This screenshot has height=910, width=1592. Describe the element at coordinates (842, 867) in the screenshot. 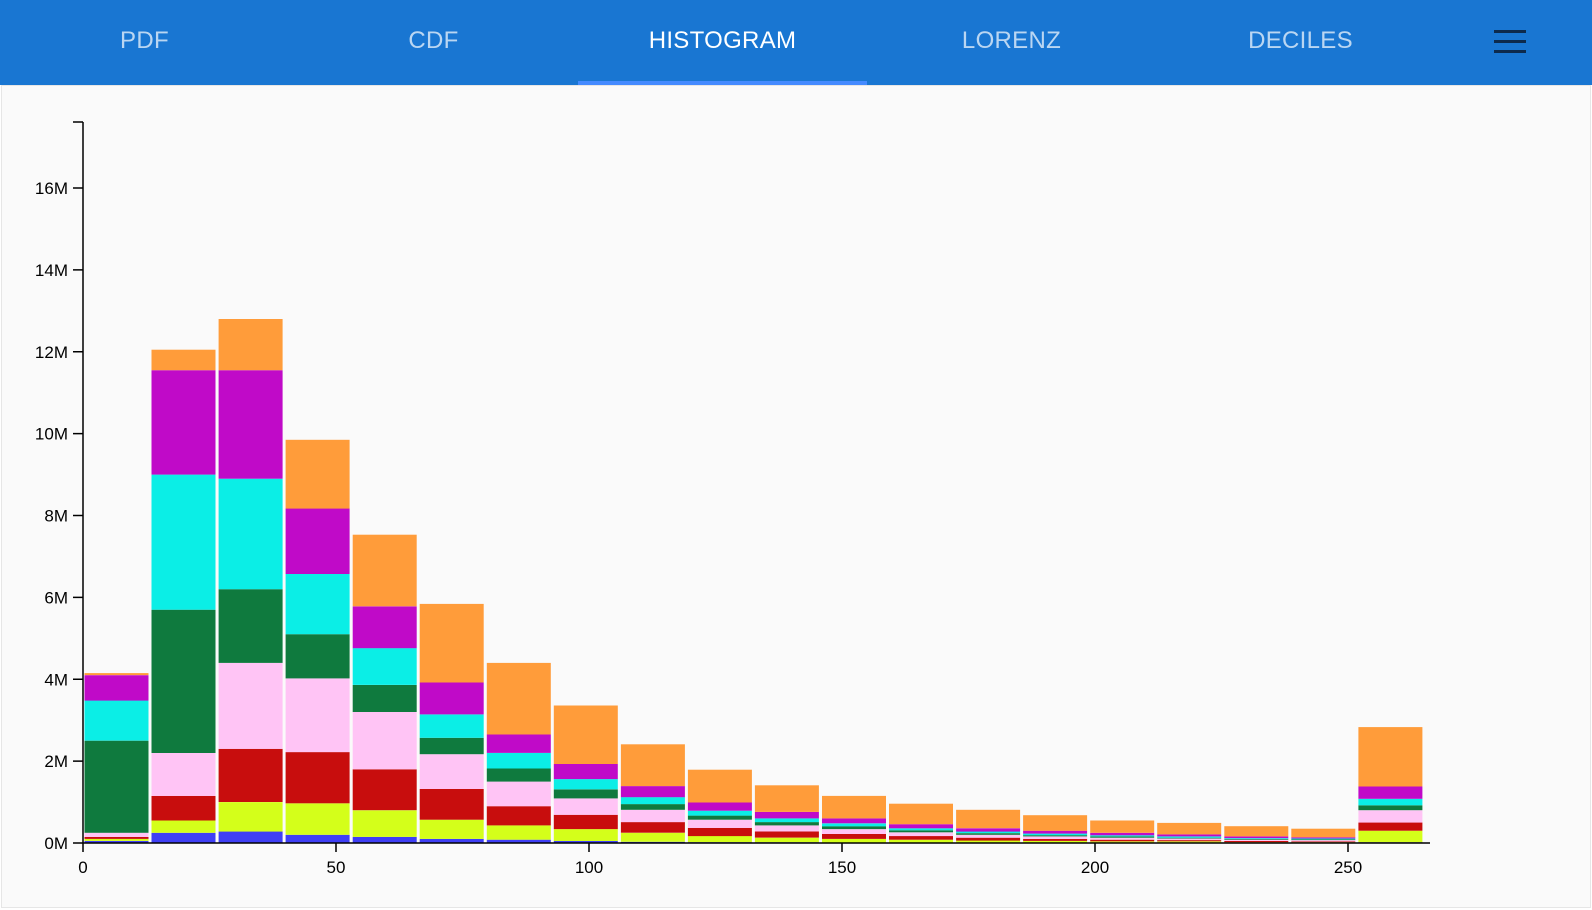

I see `x-tick-label: 150` at that location.